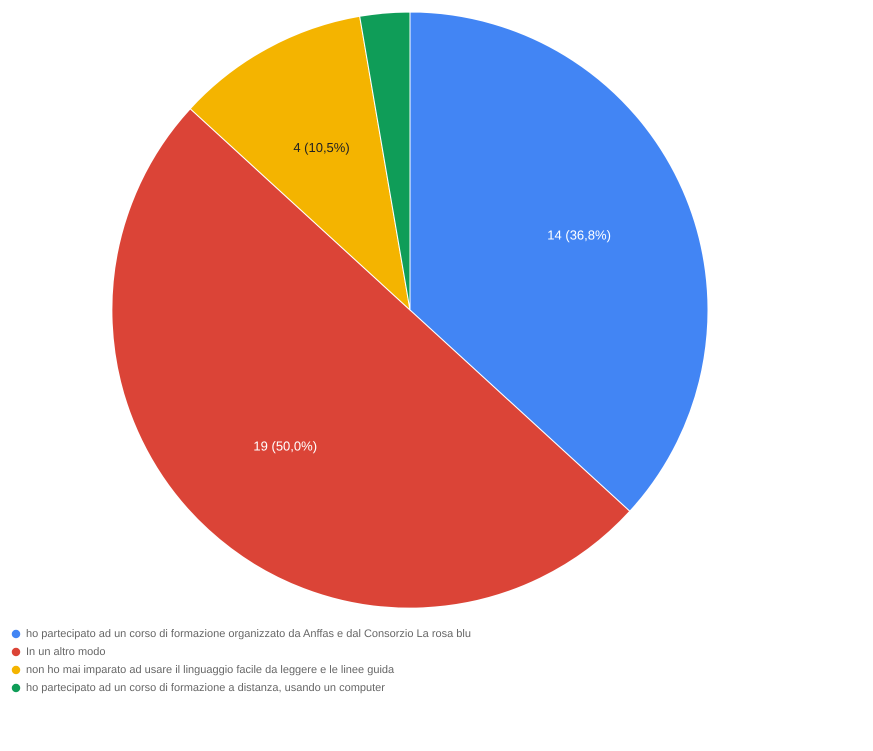 This screenshot has height=751, width=873. What do you see at coordinates (211, 670) in the screenshot?
I see `legend-label: non ho mai imparato ad usare il linguaggio facile da leggere e le linee guida` at bounding box center [211, 670].